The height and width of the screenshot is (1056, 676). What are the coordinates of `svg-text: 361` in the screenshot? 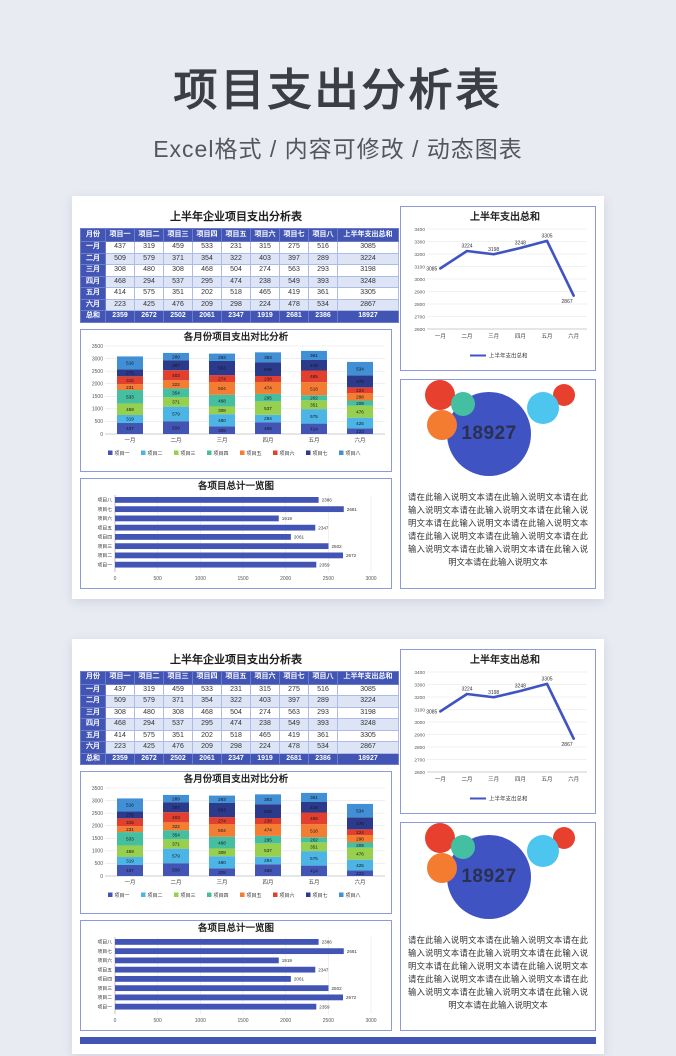 It's located at (314, 797).